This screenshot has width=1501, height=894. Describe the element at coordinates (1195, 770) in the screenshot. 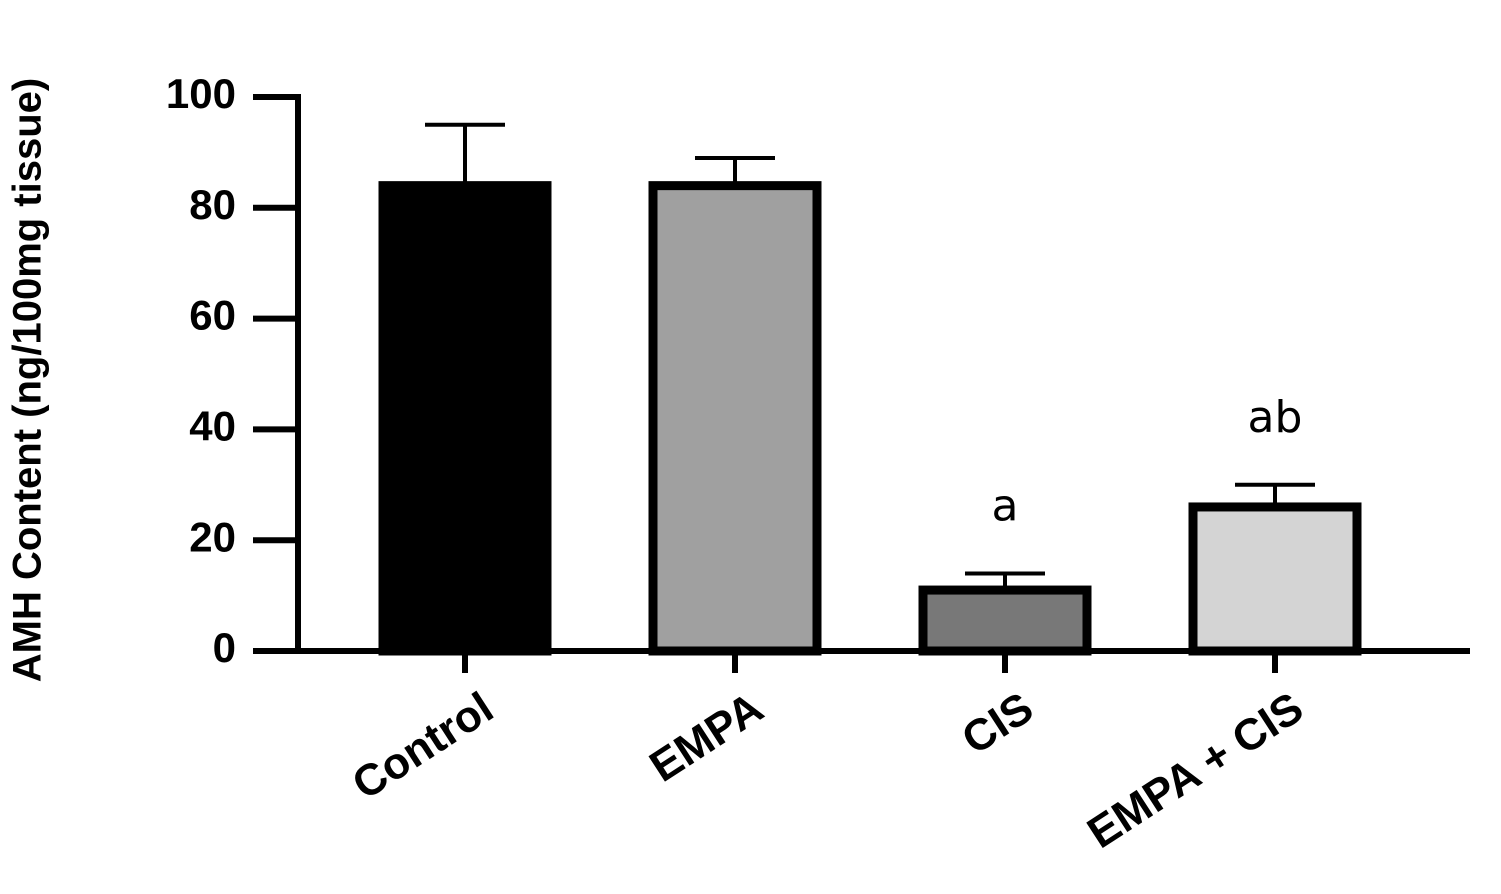

I see `x-tick-label: EMPA + CIS` at that location.